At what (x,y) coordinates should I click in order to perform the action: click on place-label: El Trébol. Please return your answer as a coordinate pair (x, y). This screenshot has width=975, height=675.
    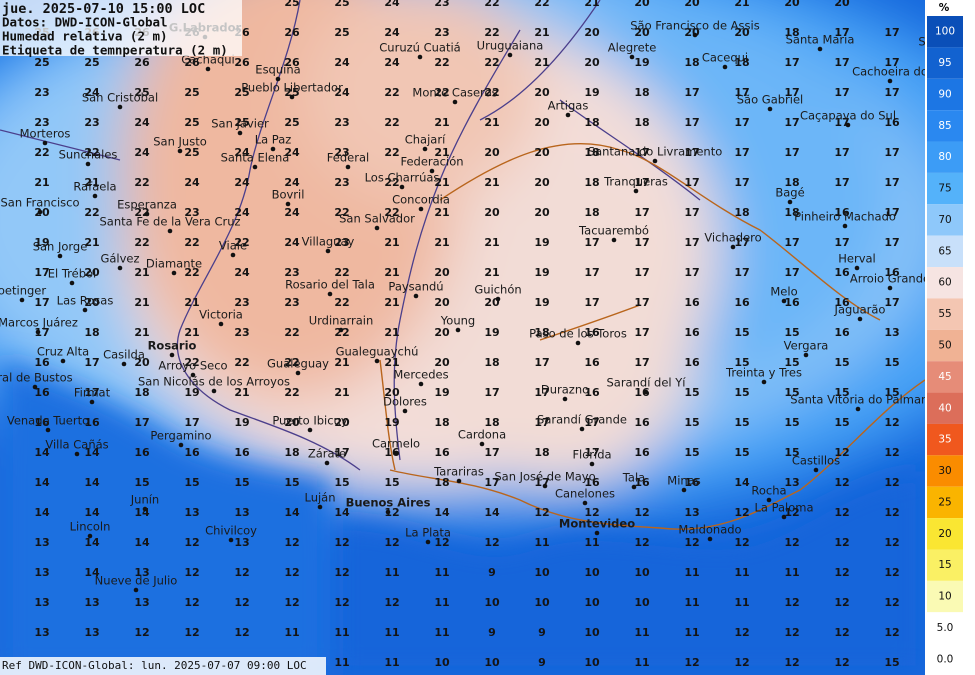
    Looking at the image, I should click on (72, 274).